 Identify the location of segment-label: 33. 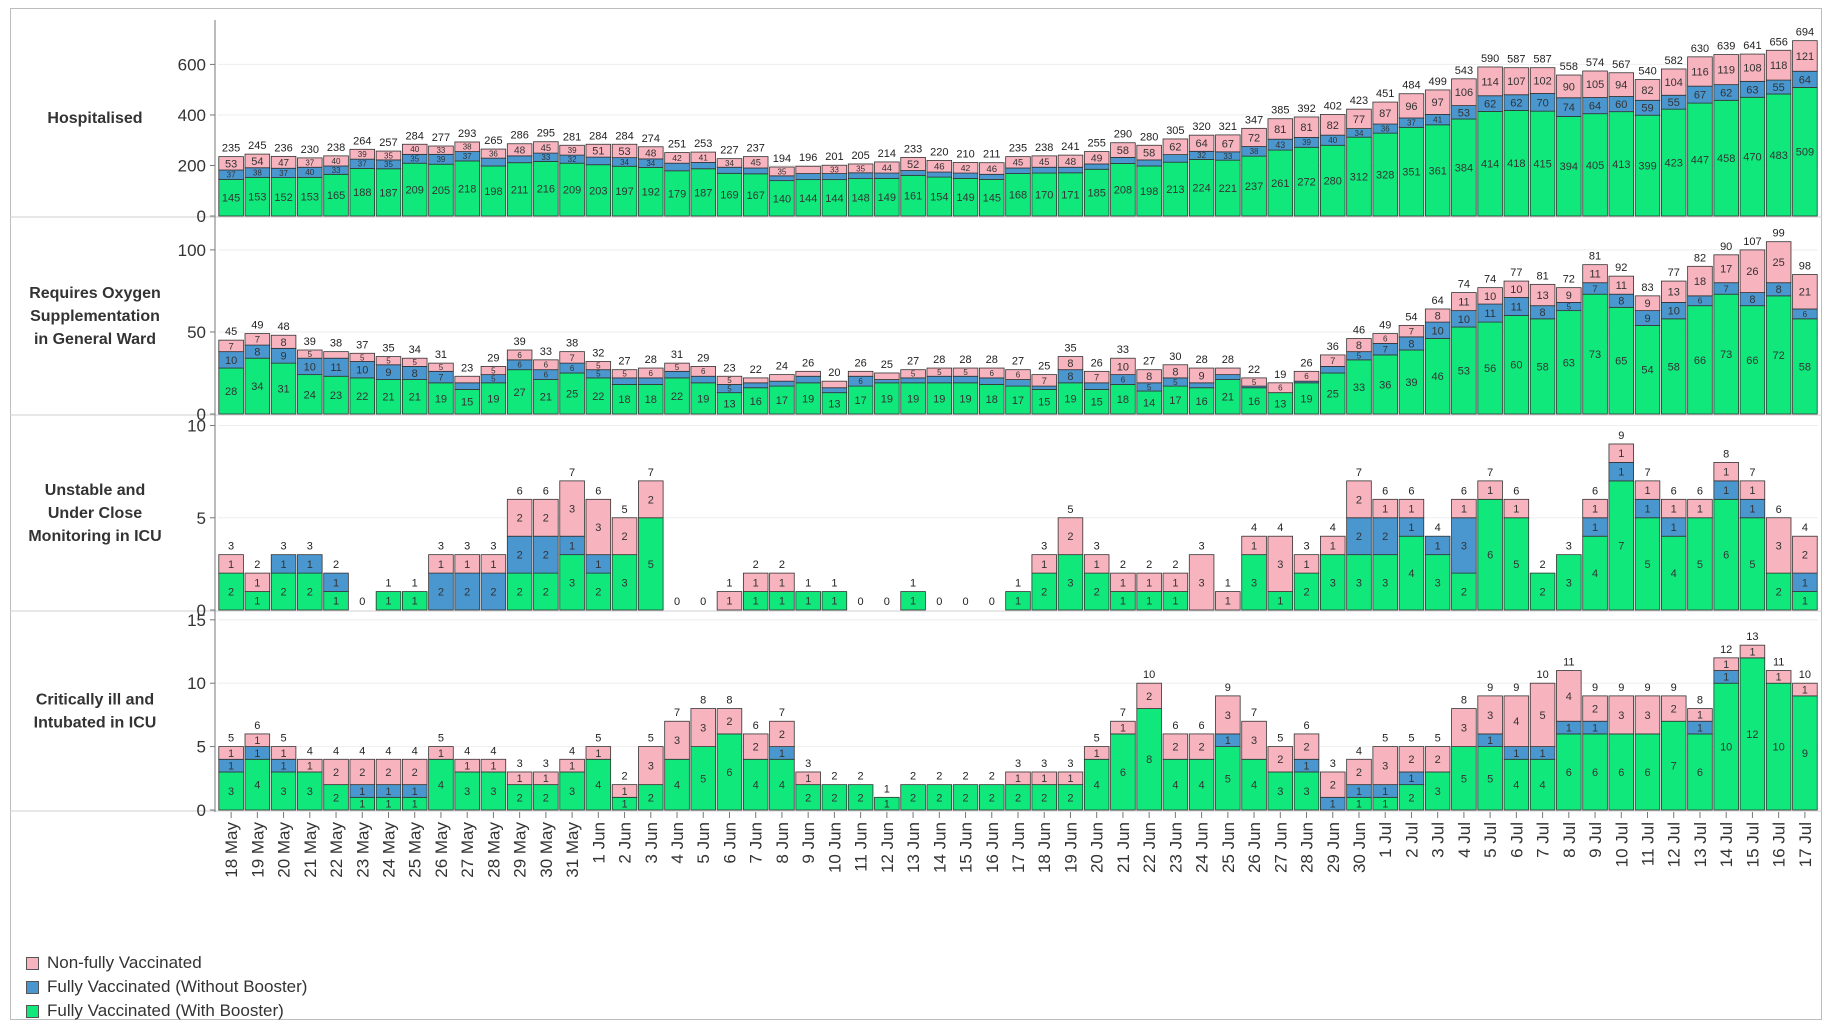
(336, 170).